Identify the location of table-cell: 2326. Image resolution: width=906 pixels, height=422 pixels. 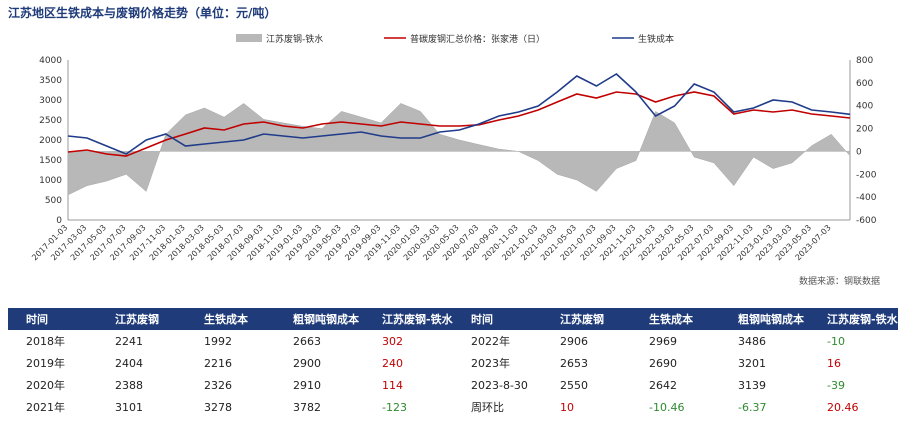
(218, 385).